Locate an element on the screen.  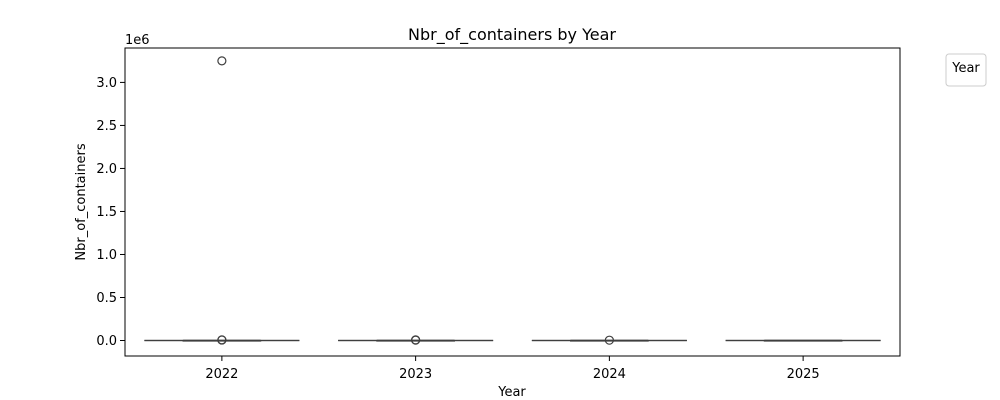
box-2022 is located at coordinates (222, 200).